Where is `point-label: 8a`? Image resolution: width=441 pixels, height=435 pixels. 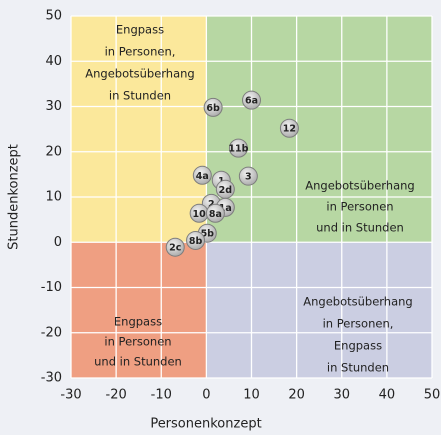 point-label: 8a is located at coordinates (215, 214).